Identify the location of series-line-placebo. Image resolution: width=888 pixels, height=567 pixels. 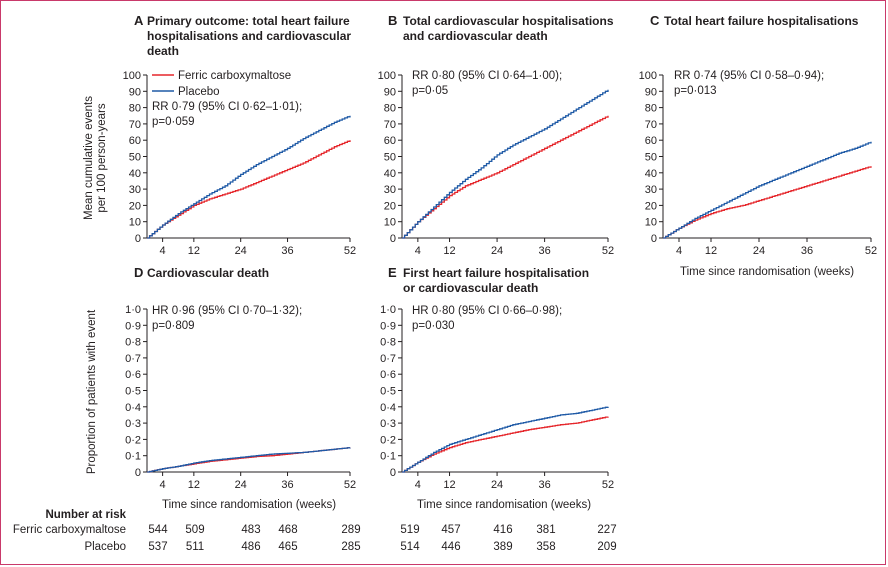
(767, 190).